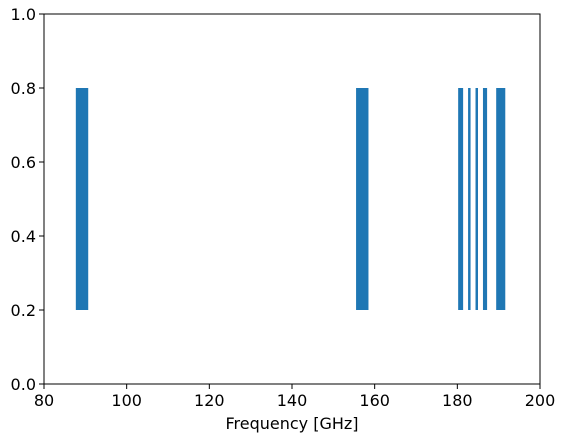 Image resolution: width=564 pixels, height=440 pixels. I want to click on x-tick-label: 120, so click(209, 400).